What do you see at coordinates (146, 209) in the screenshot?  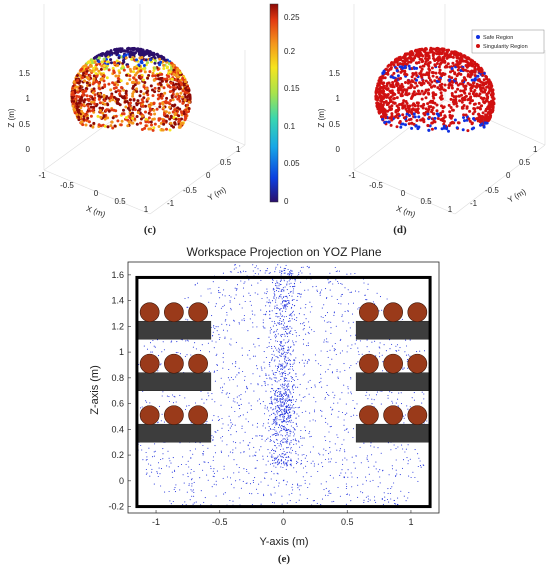 I see `panel-c-x-tick: 1` at bounding box center [146, 209].